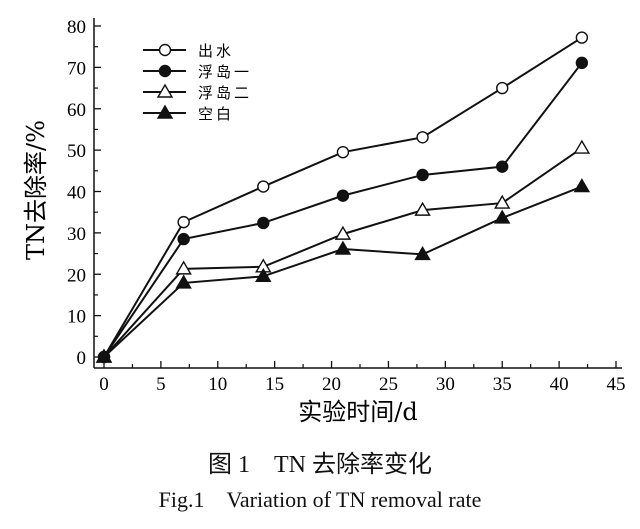  I want to click on legend-label: 出水, so click(216, 51).